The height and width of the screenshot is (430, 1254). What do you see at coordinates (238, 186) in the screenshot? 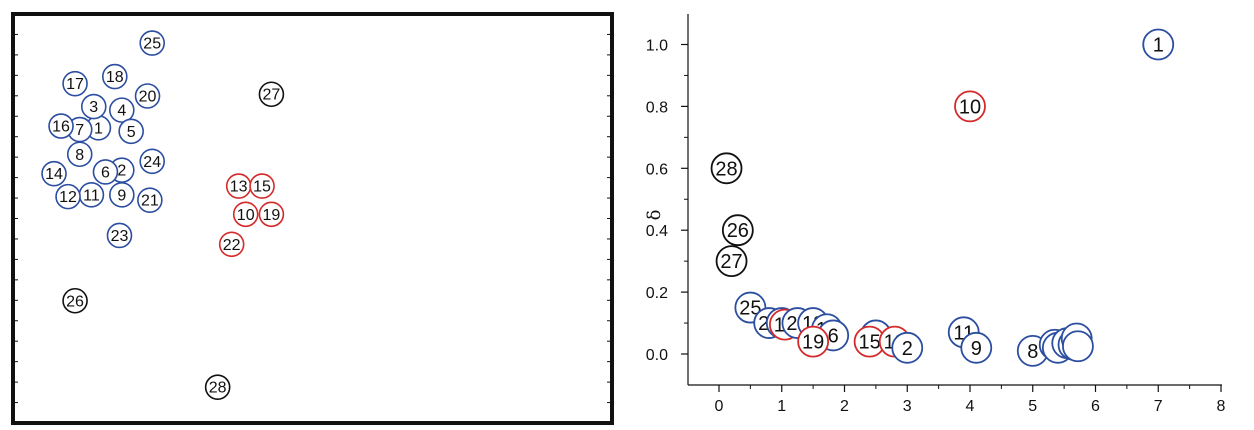
I see `spatial-point-13: 13` at bounding box center [238, 186].